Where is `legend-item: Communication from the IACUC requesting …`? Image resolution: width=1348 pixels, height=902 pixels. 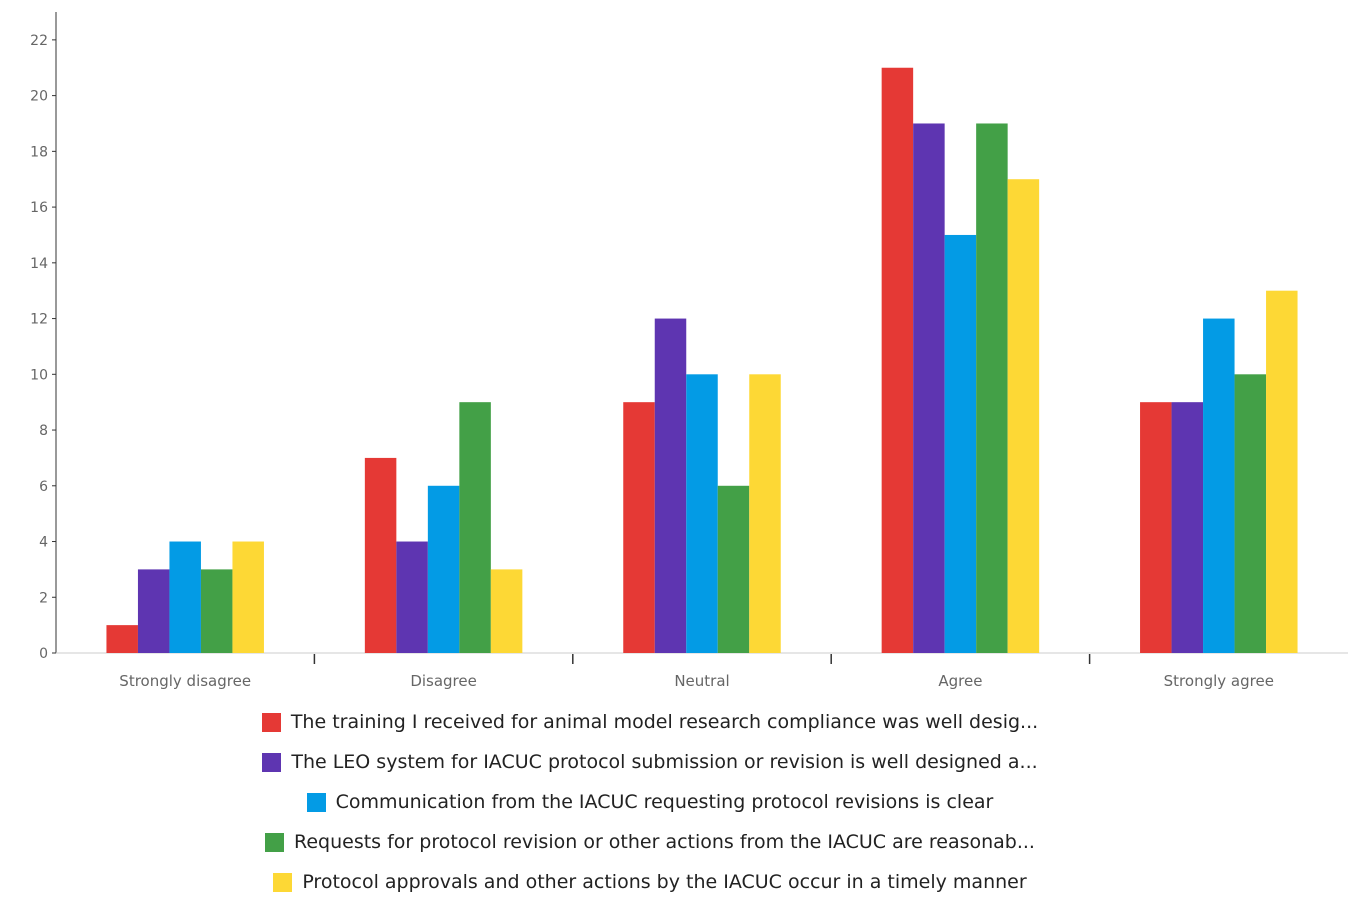
legend-item: Communication from the IACUC requesting … is located at coordinates (650, 802).